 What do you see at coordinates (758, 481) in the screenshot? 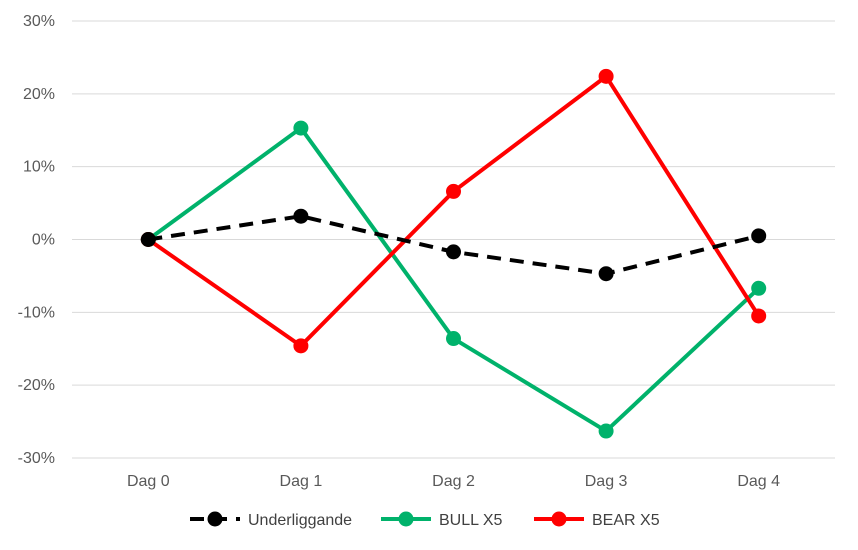
I see `x-tick-label: Dag 4` at bounding box center [758, 481].